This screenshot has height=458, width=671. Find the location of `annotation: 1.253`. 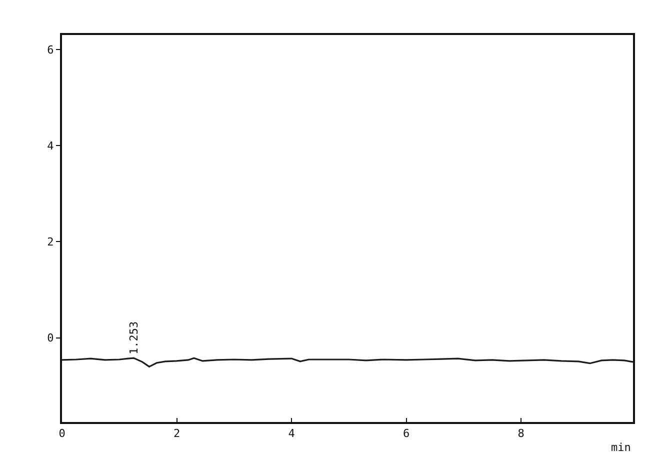

annotation: 1.253 is located at coordinates (133, 337).